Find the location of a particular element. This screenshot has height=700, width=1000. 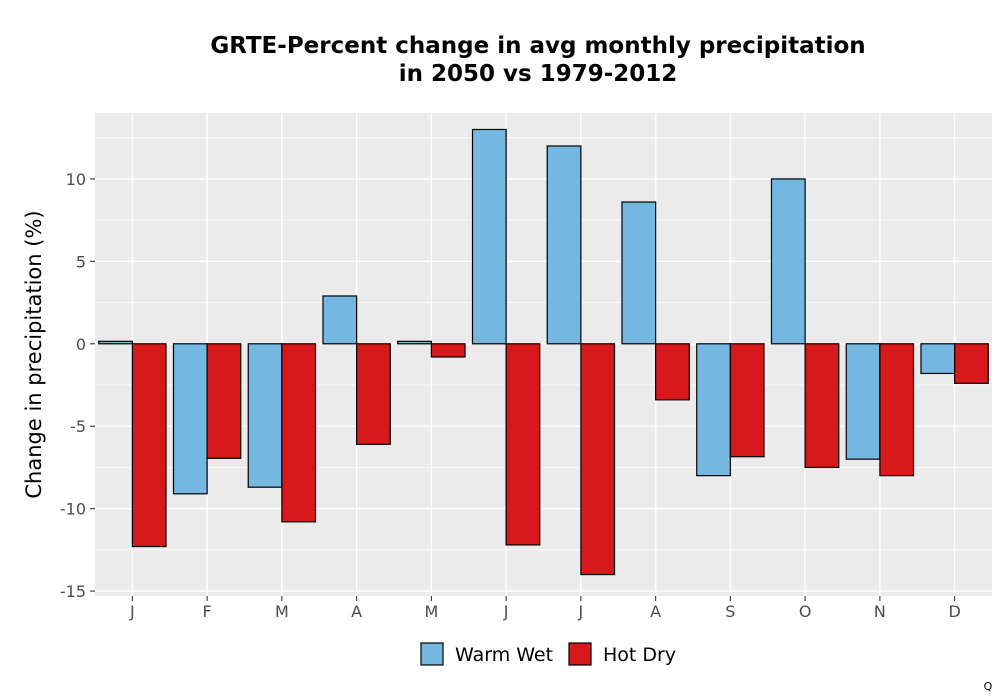

x-tick-label: F is located at coordinates (207, 611).